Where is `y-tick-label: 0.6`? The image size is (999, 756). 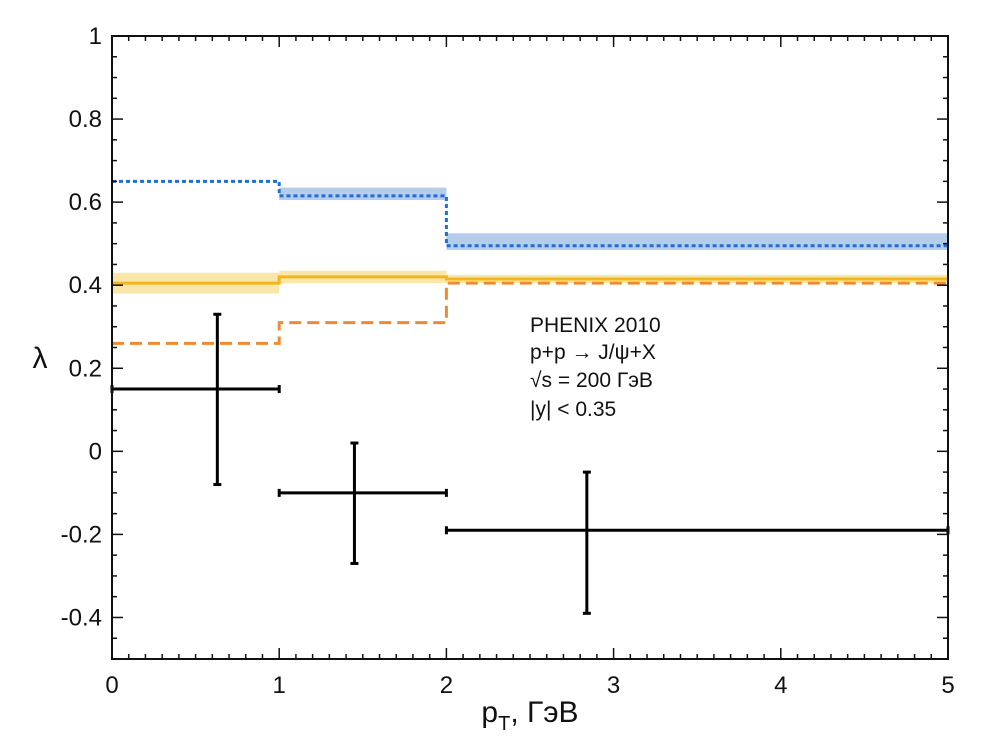 y-tick-label: 0.6 is located at coordinates (85, 202).